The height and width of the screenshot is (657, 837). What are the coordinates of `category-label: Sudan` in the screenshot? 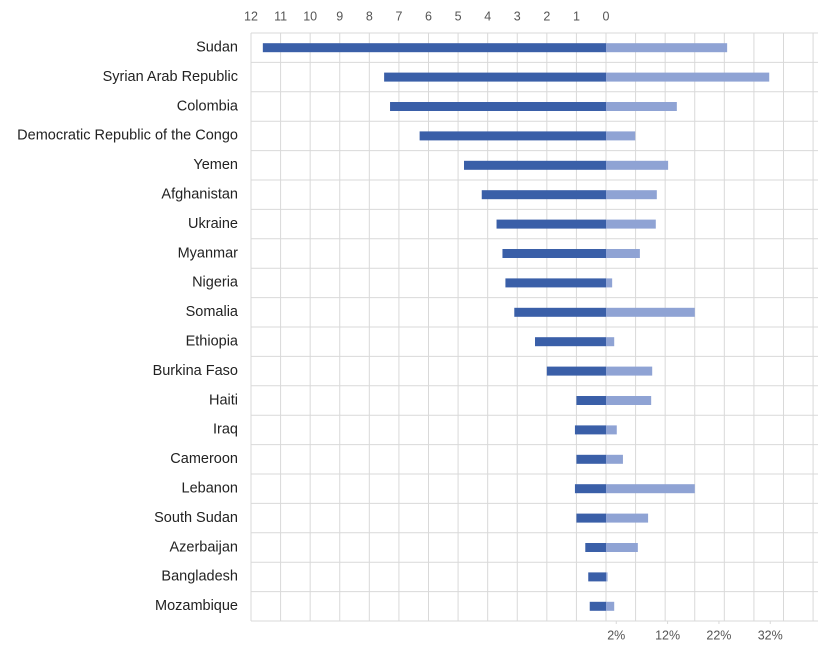 It's located at (217, 48).